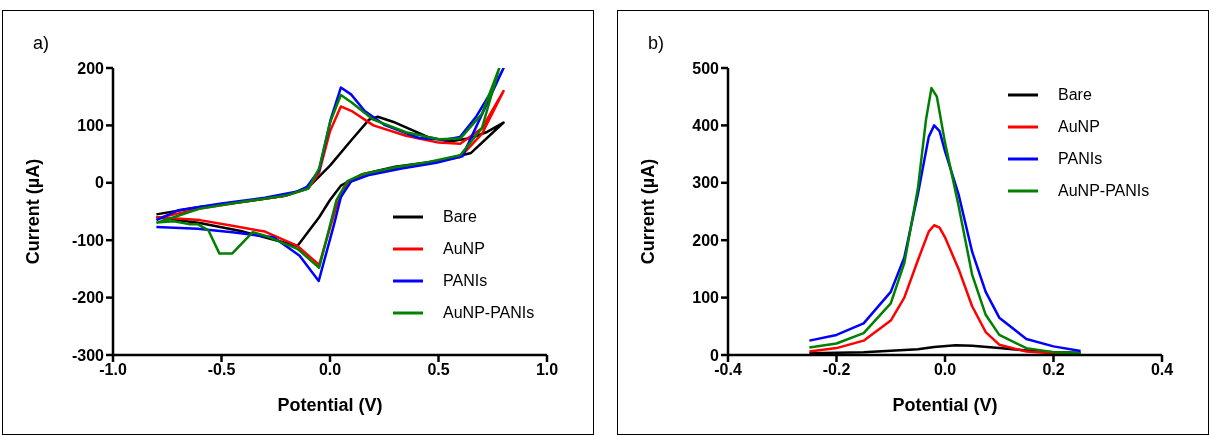 The image size is (1222, 435). What do you see at coordinates (836, 370) in the screenshot?
I see `x-tick-label: -0.2` at bounding box center [836, 370].